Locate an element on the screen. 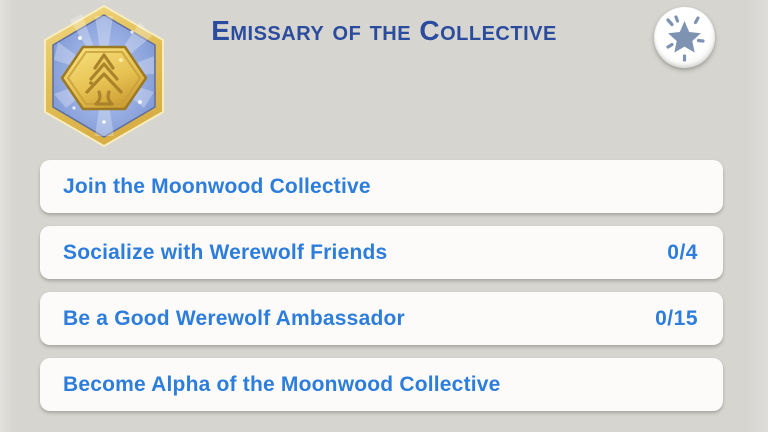 The width and height of the screenshot is (768, 432). aspiration-star-button is located at coordinates (684, 37).